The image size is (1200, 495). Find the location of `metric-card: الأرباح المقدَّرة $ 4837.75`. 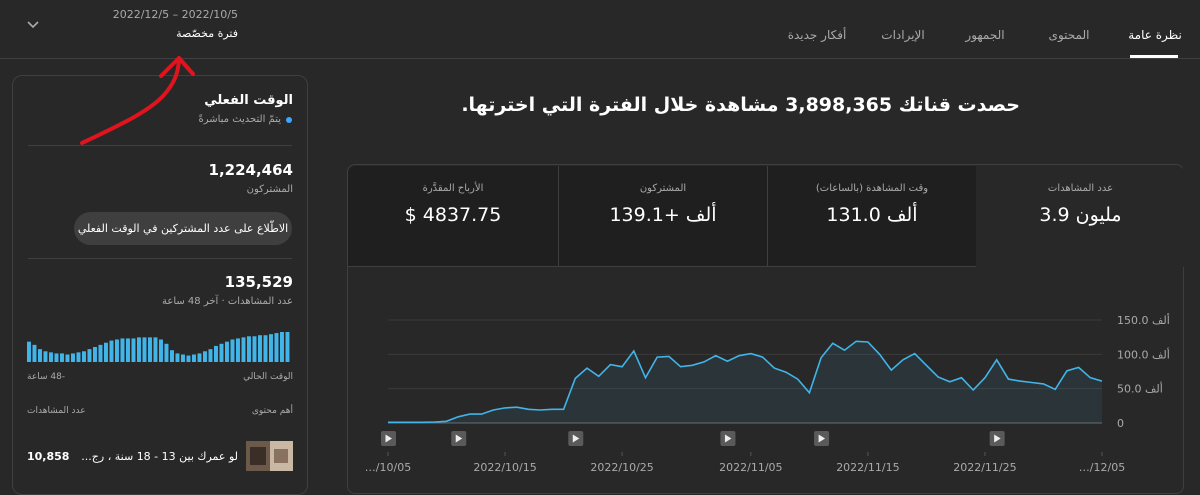

metric-card: الأرباح المقدَّرة $ 4837.75 is located at coordinates (453, 216).